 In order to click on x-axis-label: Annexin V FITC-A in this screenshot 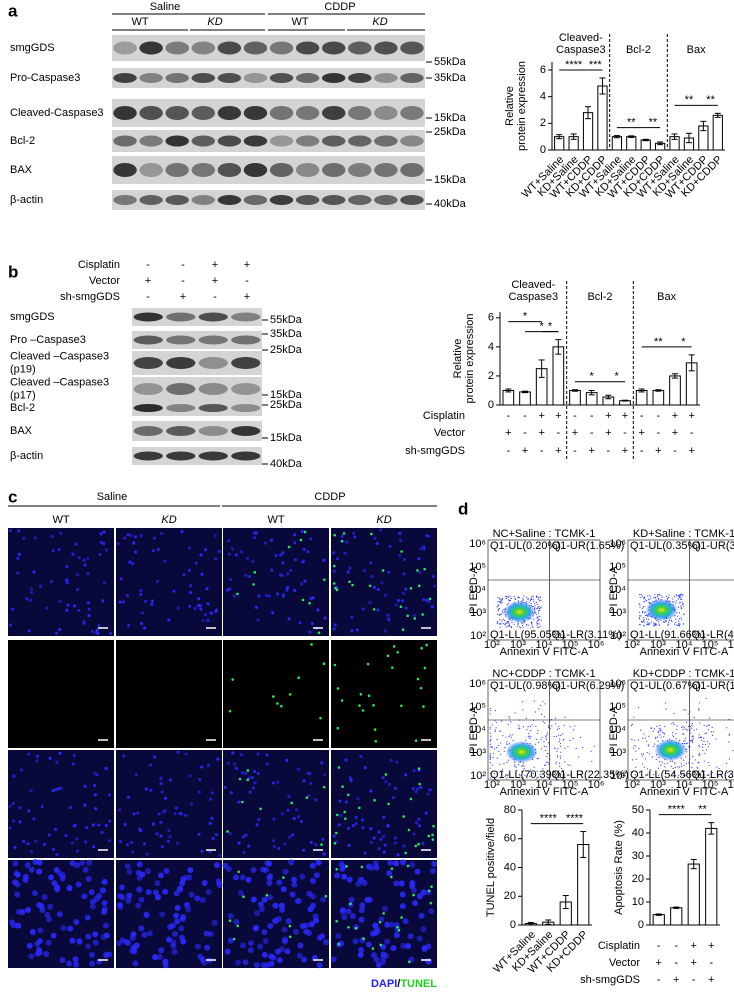, I will do `click(544, 792)`.